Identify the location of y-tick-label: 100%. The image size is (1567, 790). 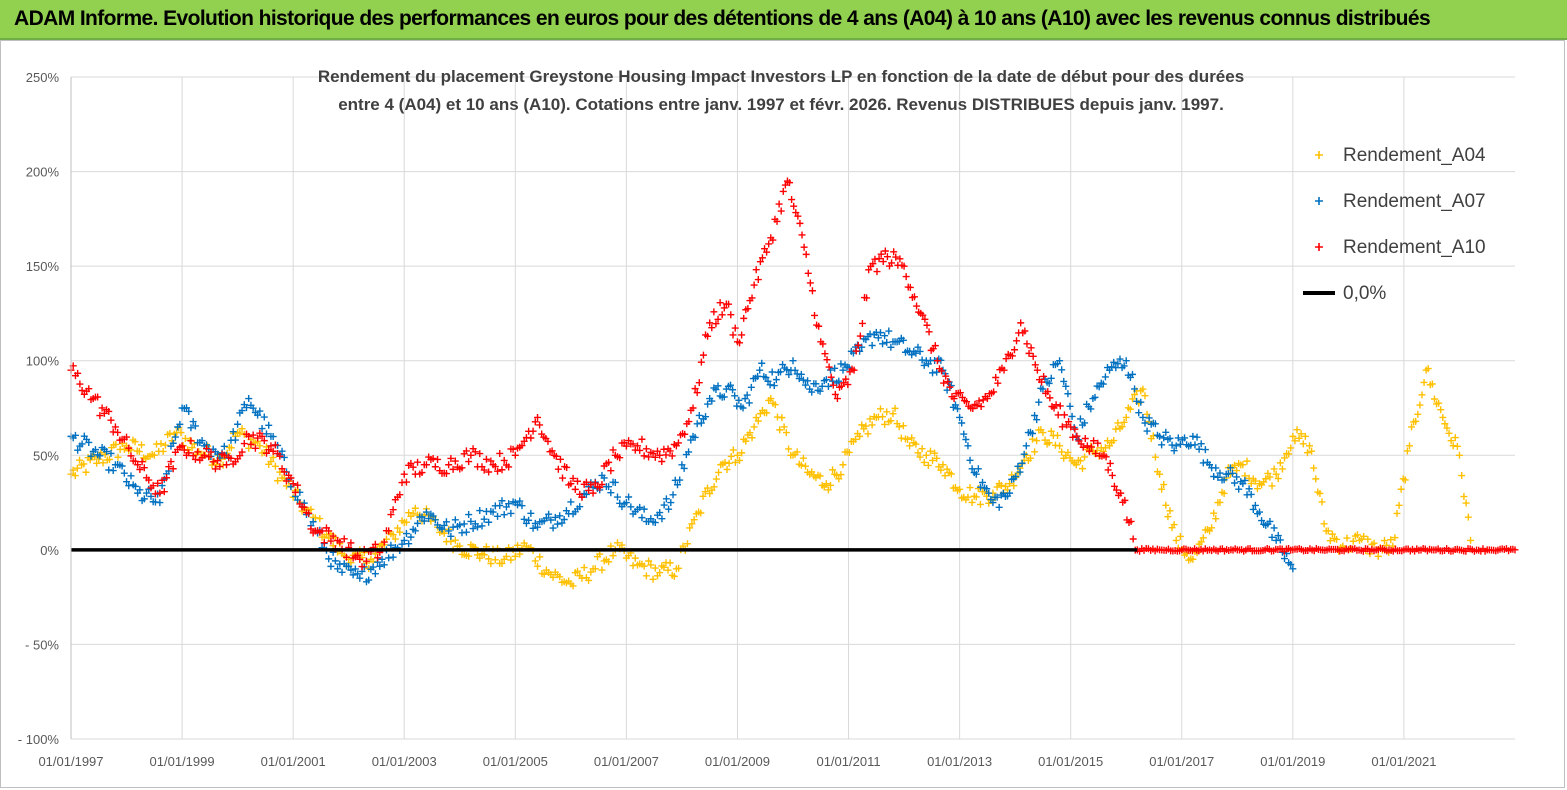
(43, 361).